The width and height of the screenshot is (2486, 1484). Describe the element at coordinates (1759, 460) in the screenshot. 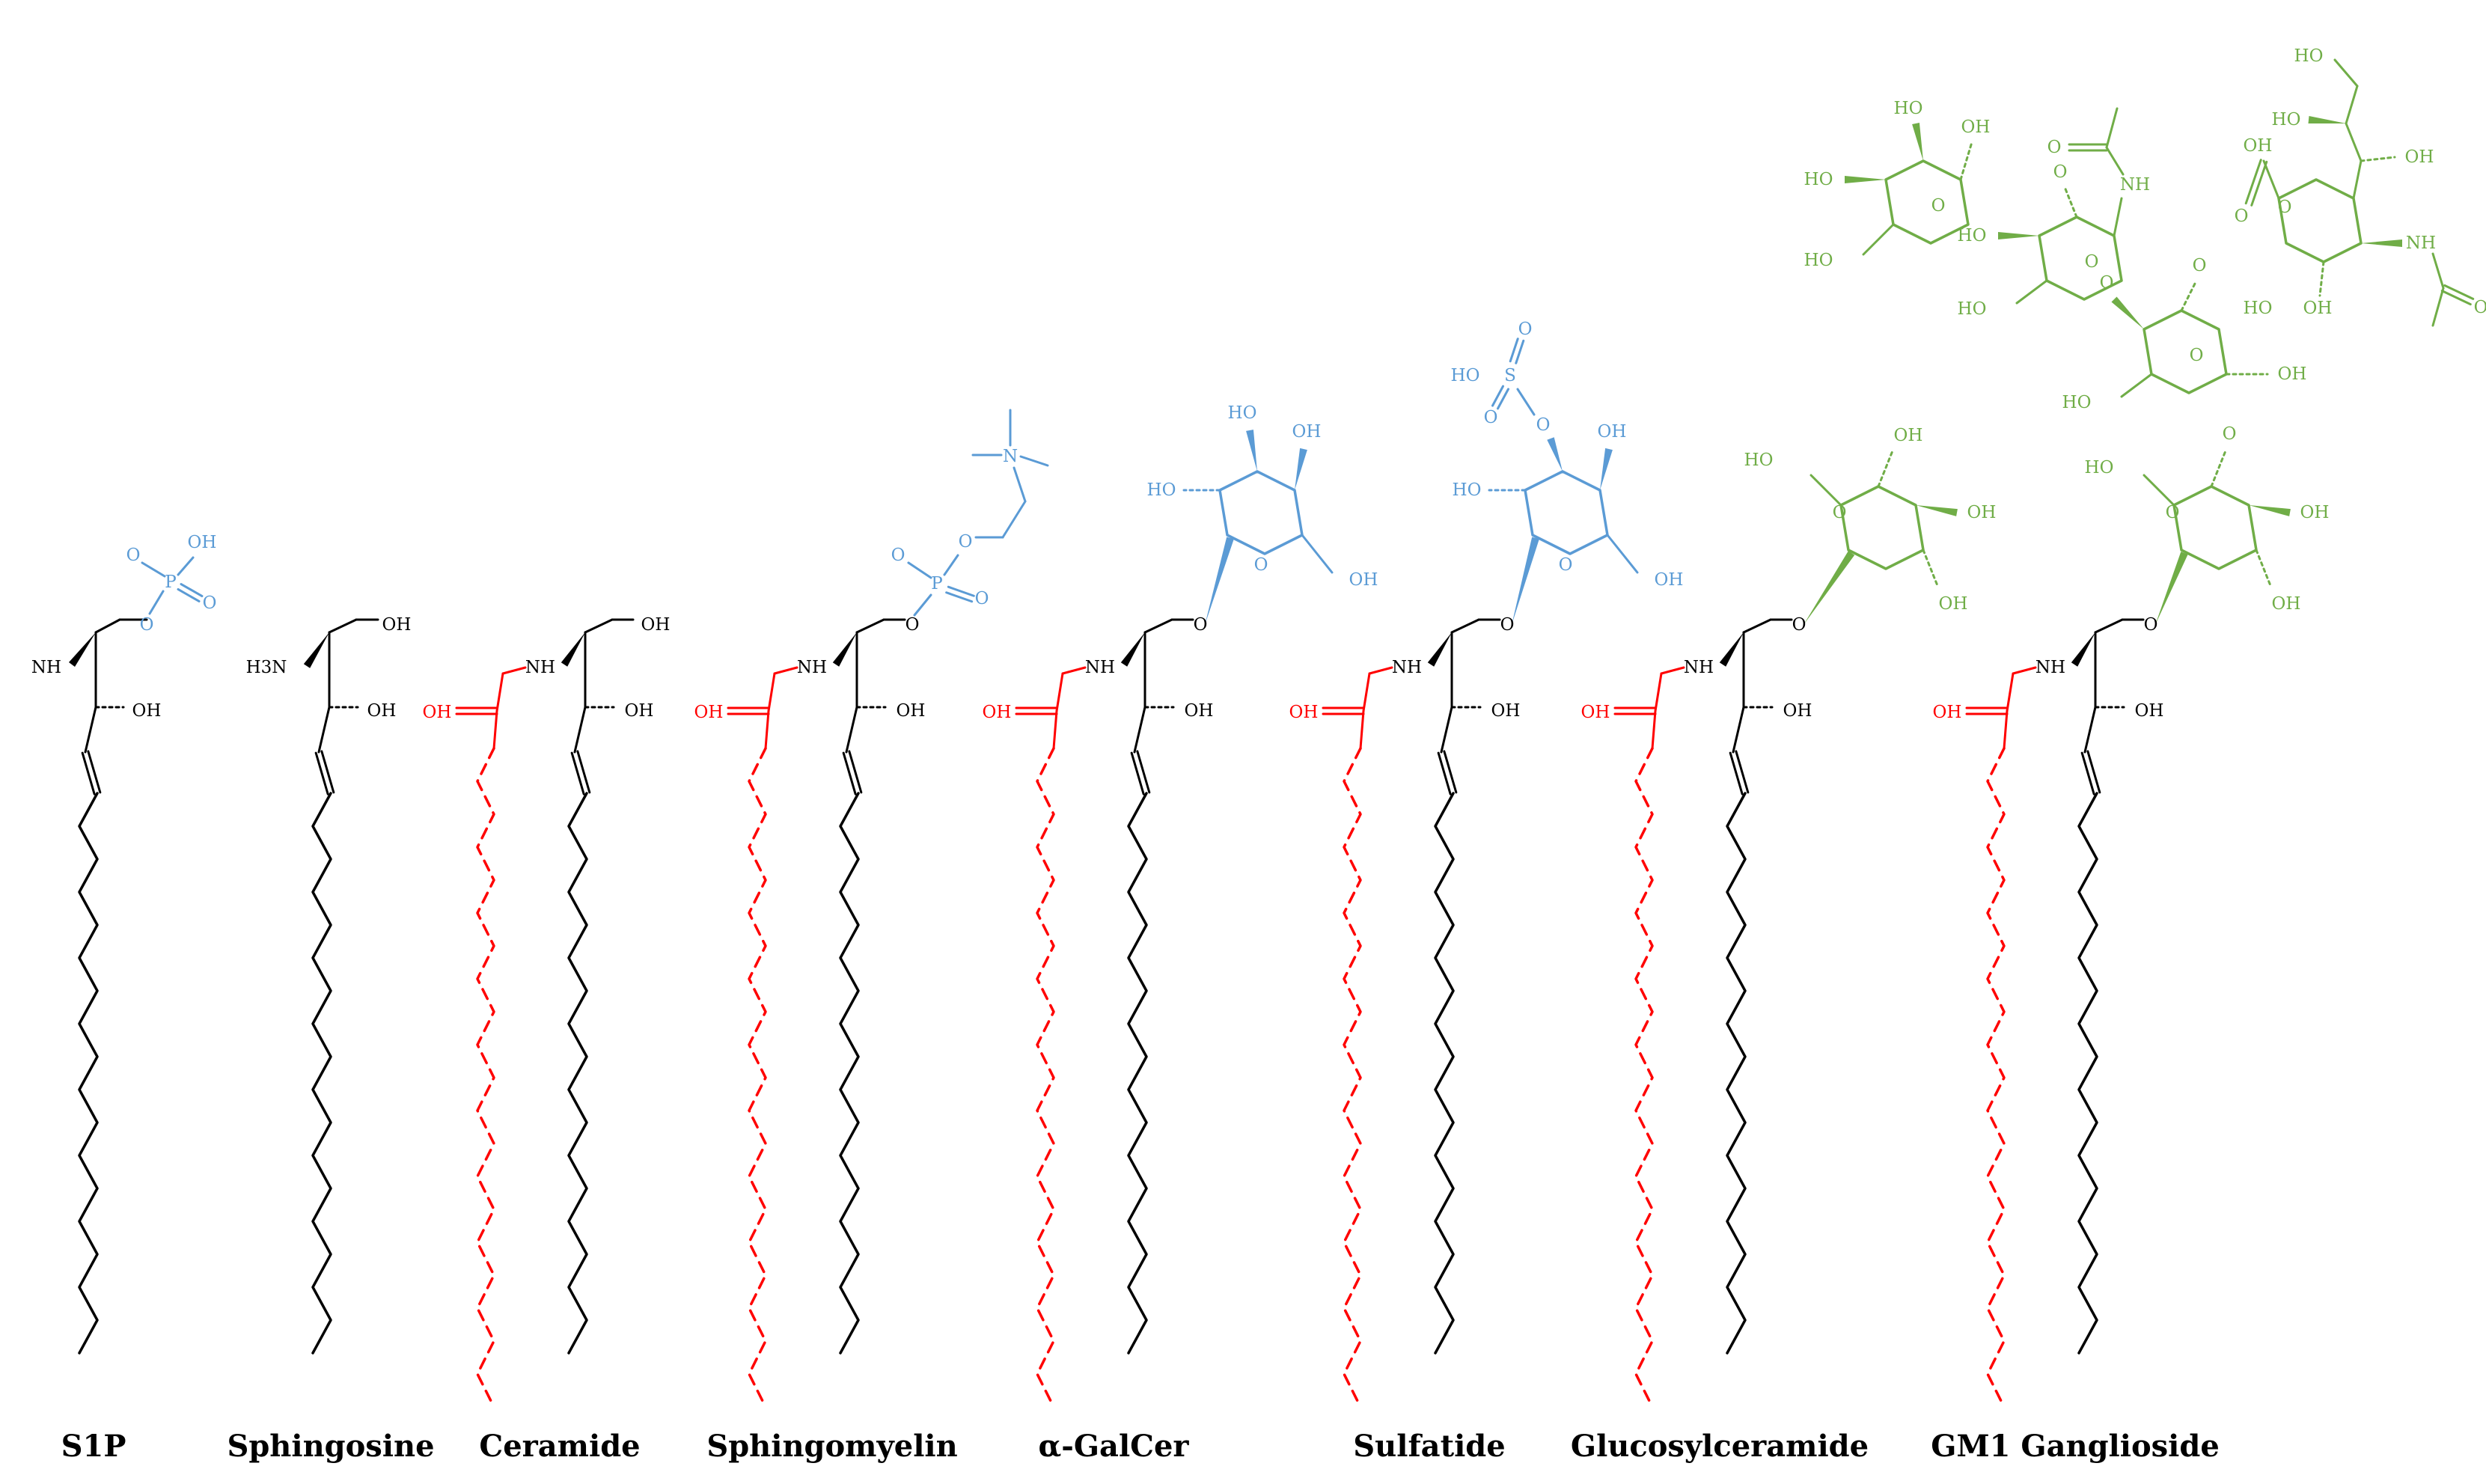

I see `gluc-ho6: HO` at that location.